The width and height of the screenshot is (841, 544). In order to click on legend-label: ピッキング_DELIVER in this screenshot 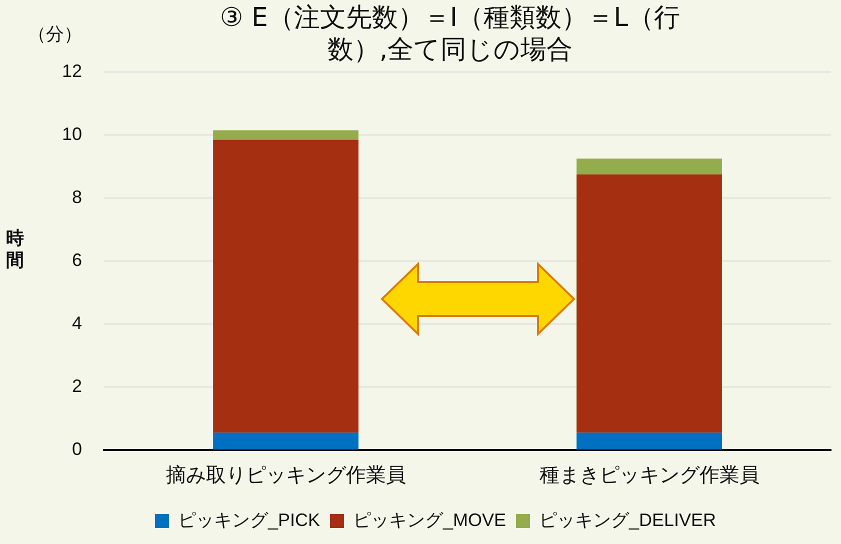, I will do `click(627, 520)`.